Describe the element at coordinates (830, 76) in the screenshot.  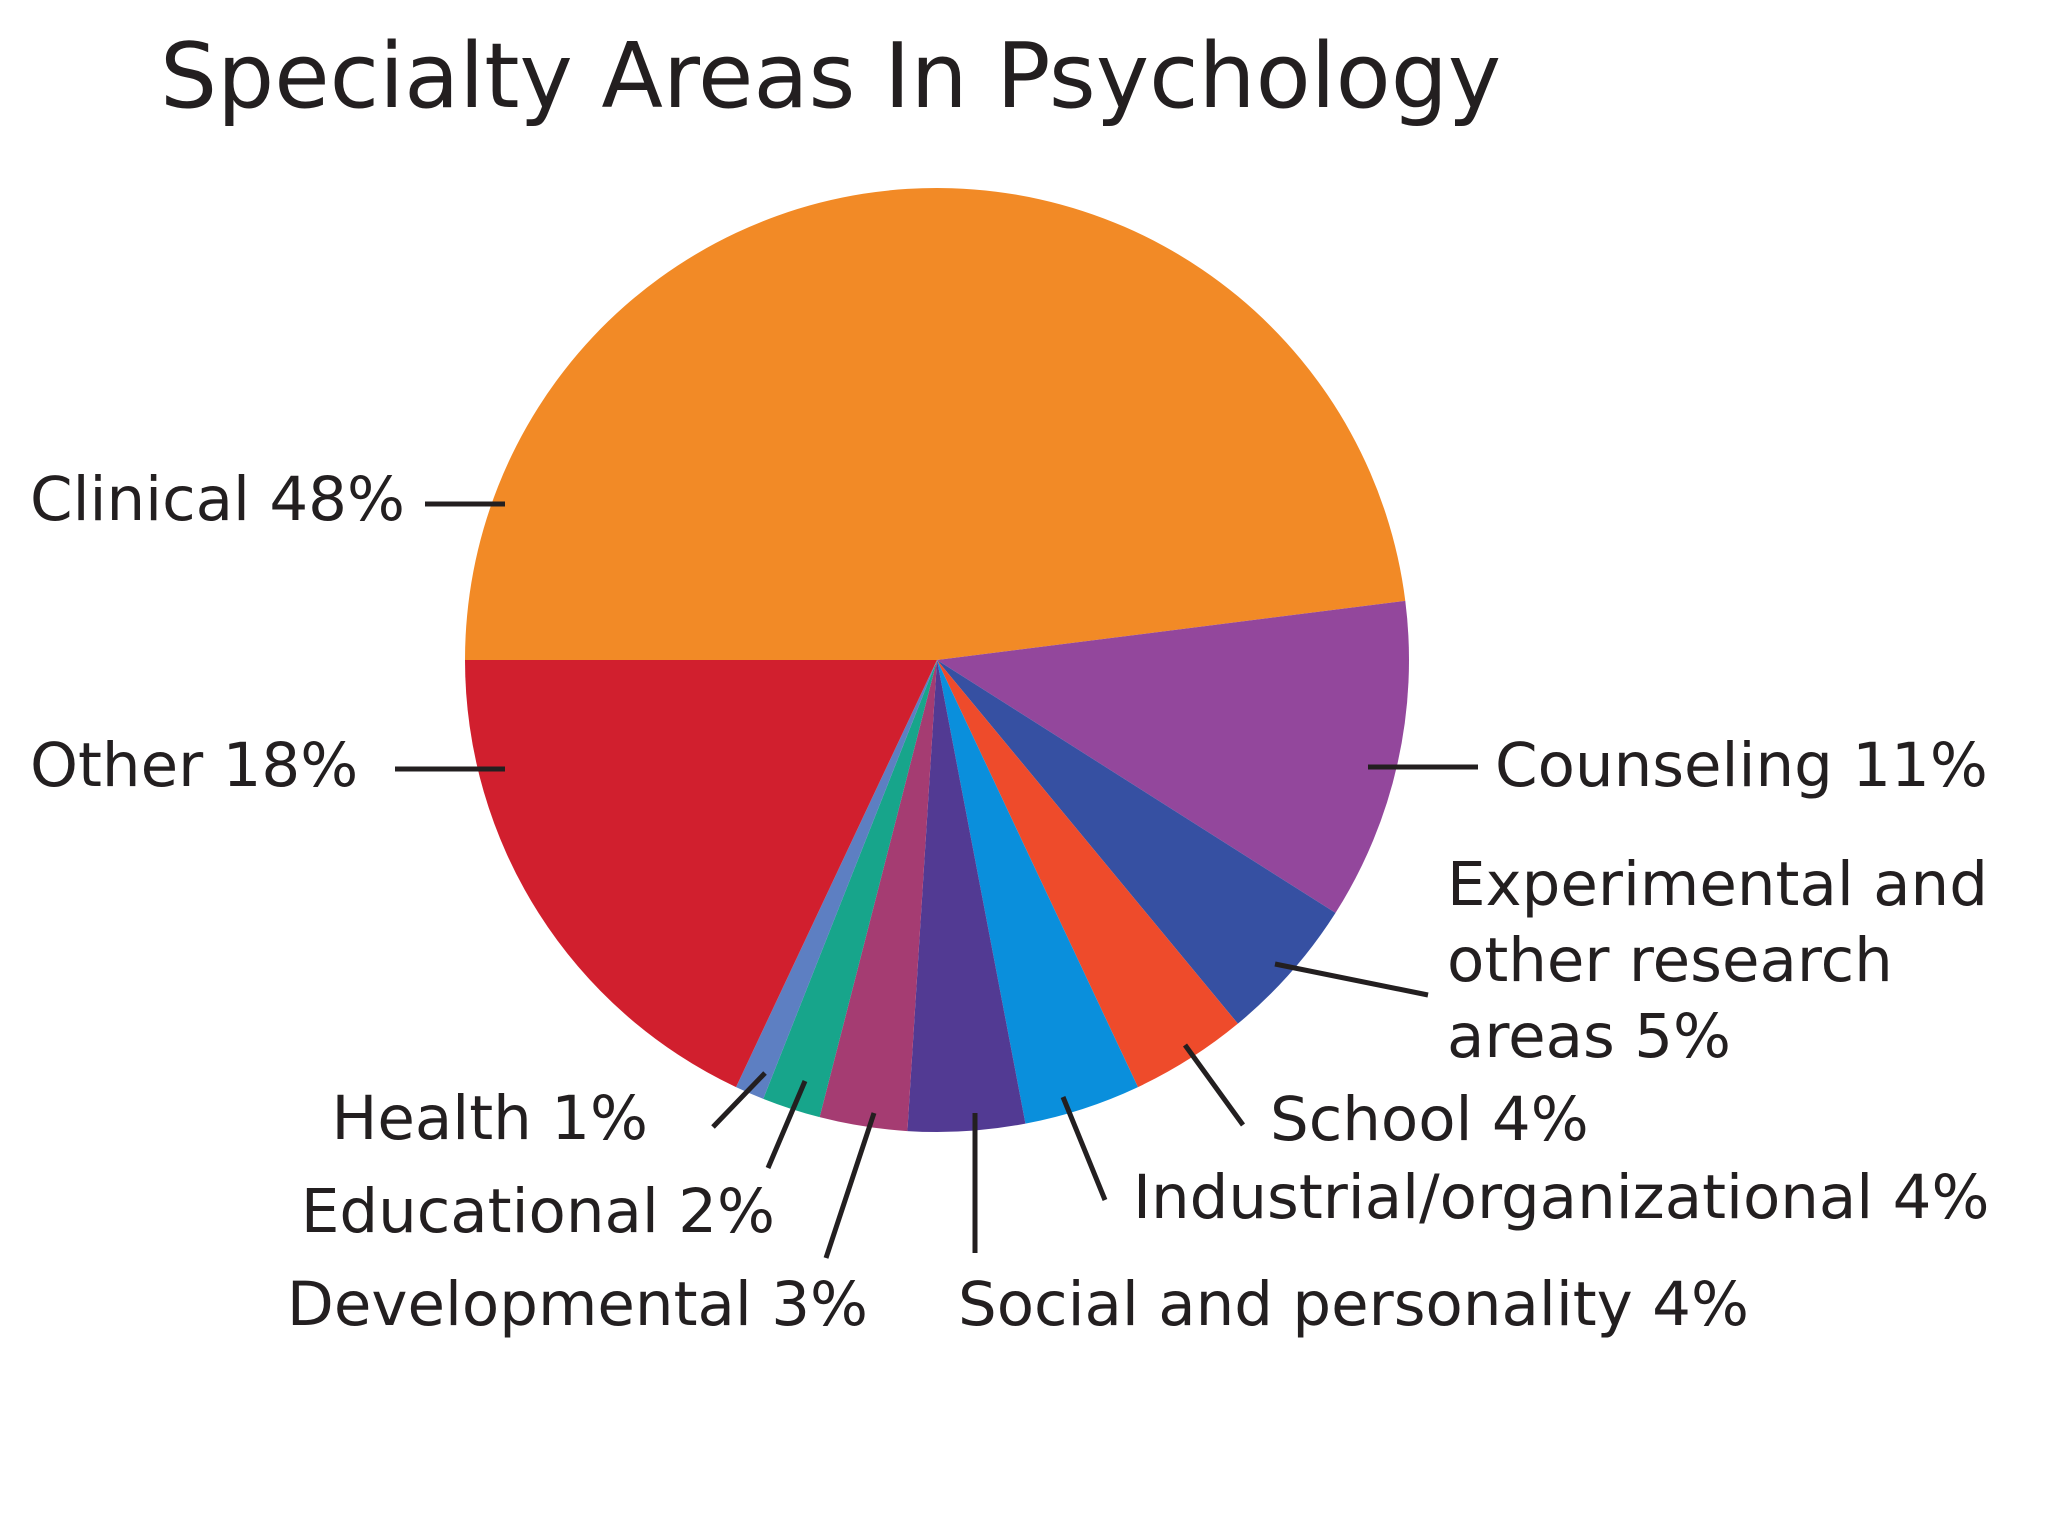
I see `chart-title: Specialty Areas In Psychology` at that location.